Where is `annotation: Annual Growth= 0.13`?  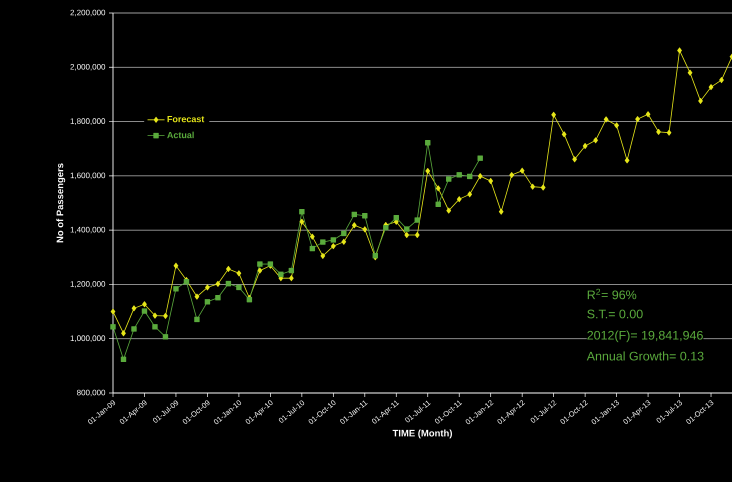
annotation: Annual Growth= 0.13 is located at coordinates (645, 356).